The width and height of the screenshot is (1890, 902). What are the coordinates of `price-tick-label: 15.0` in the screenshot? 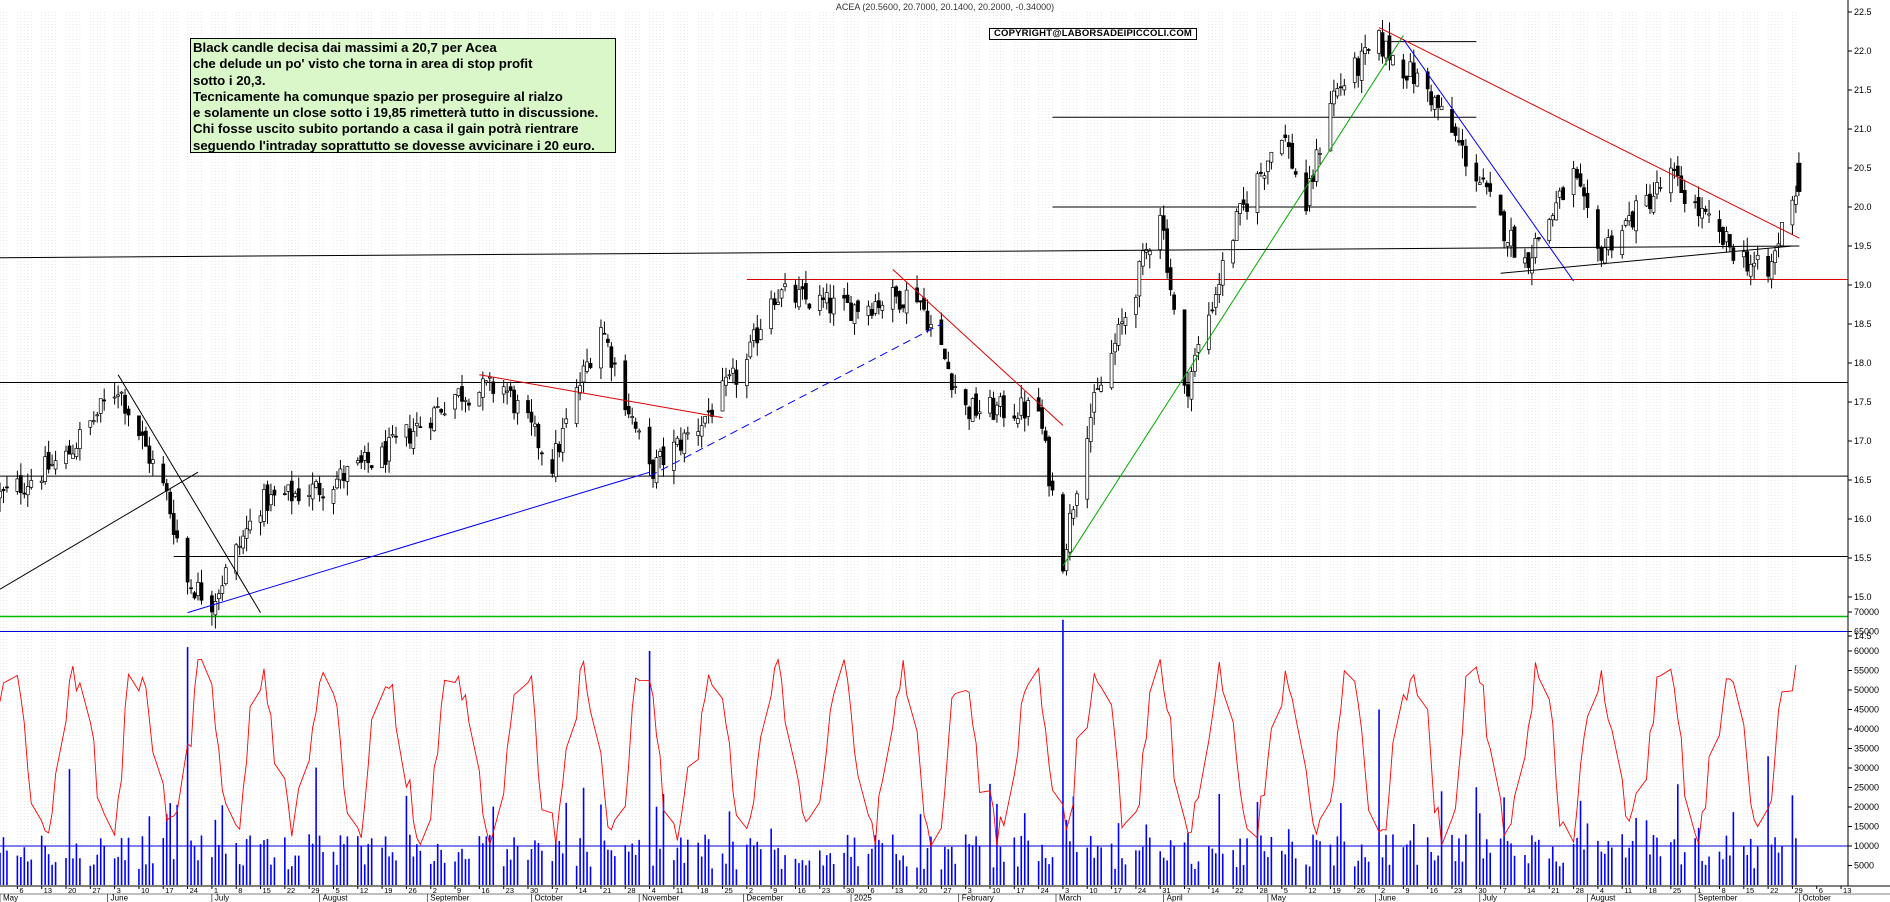 It's located at (1863, 597).